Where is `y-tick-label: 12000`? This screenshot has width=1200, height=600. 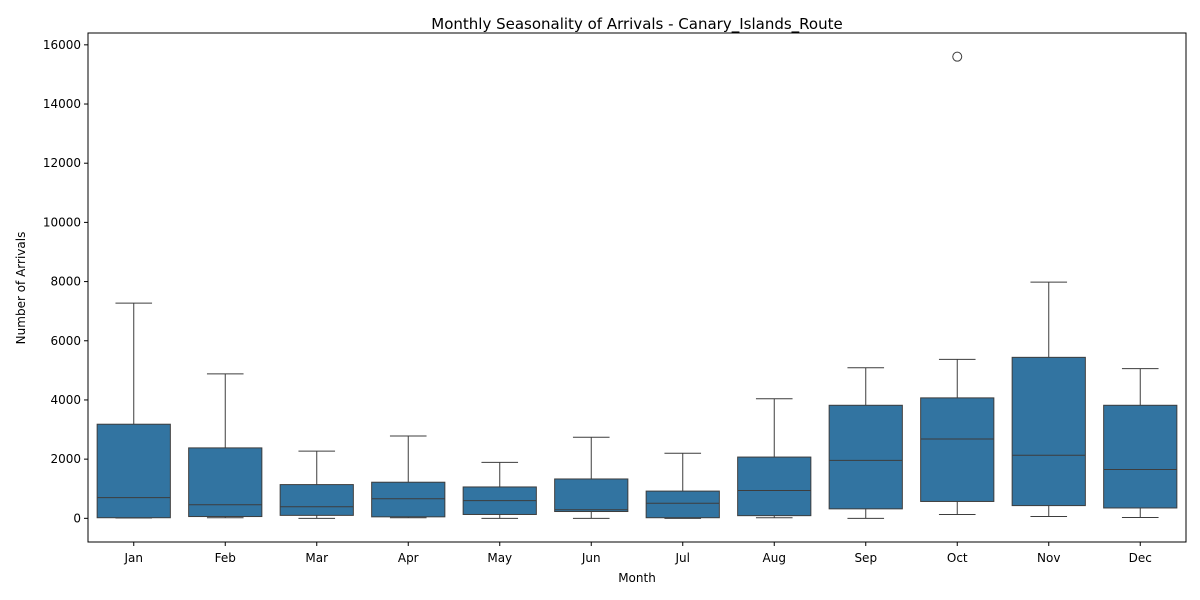
y-tick-label: 12000 is located at coordinates (62, 163).